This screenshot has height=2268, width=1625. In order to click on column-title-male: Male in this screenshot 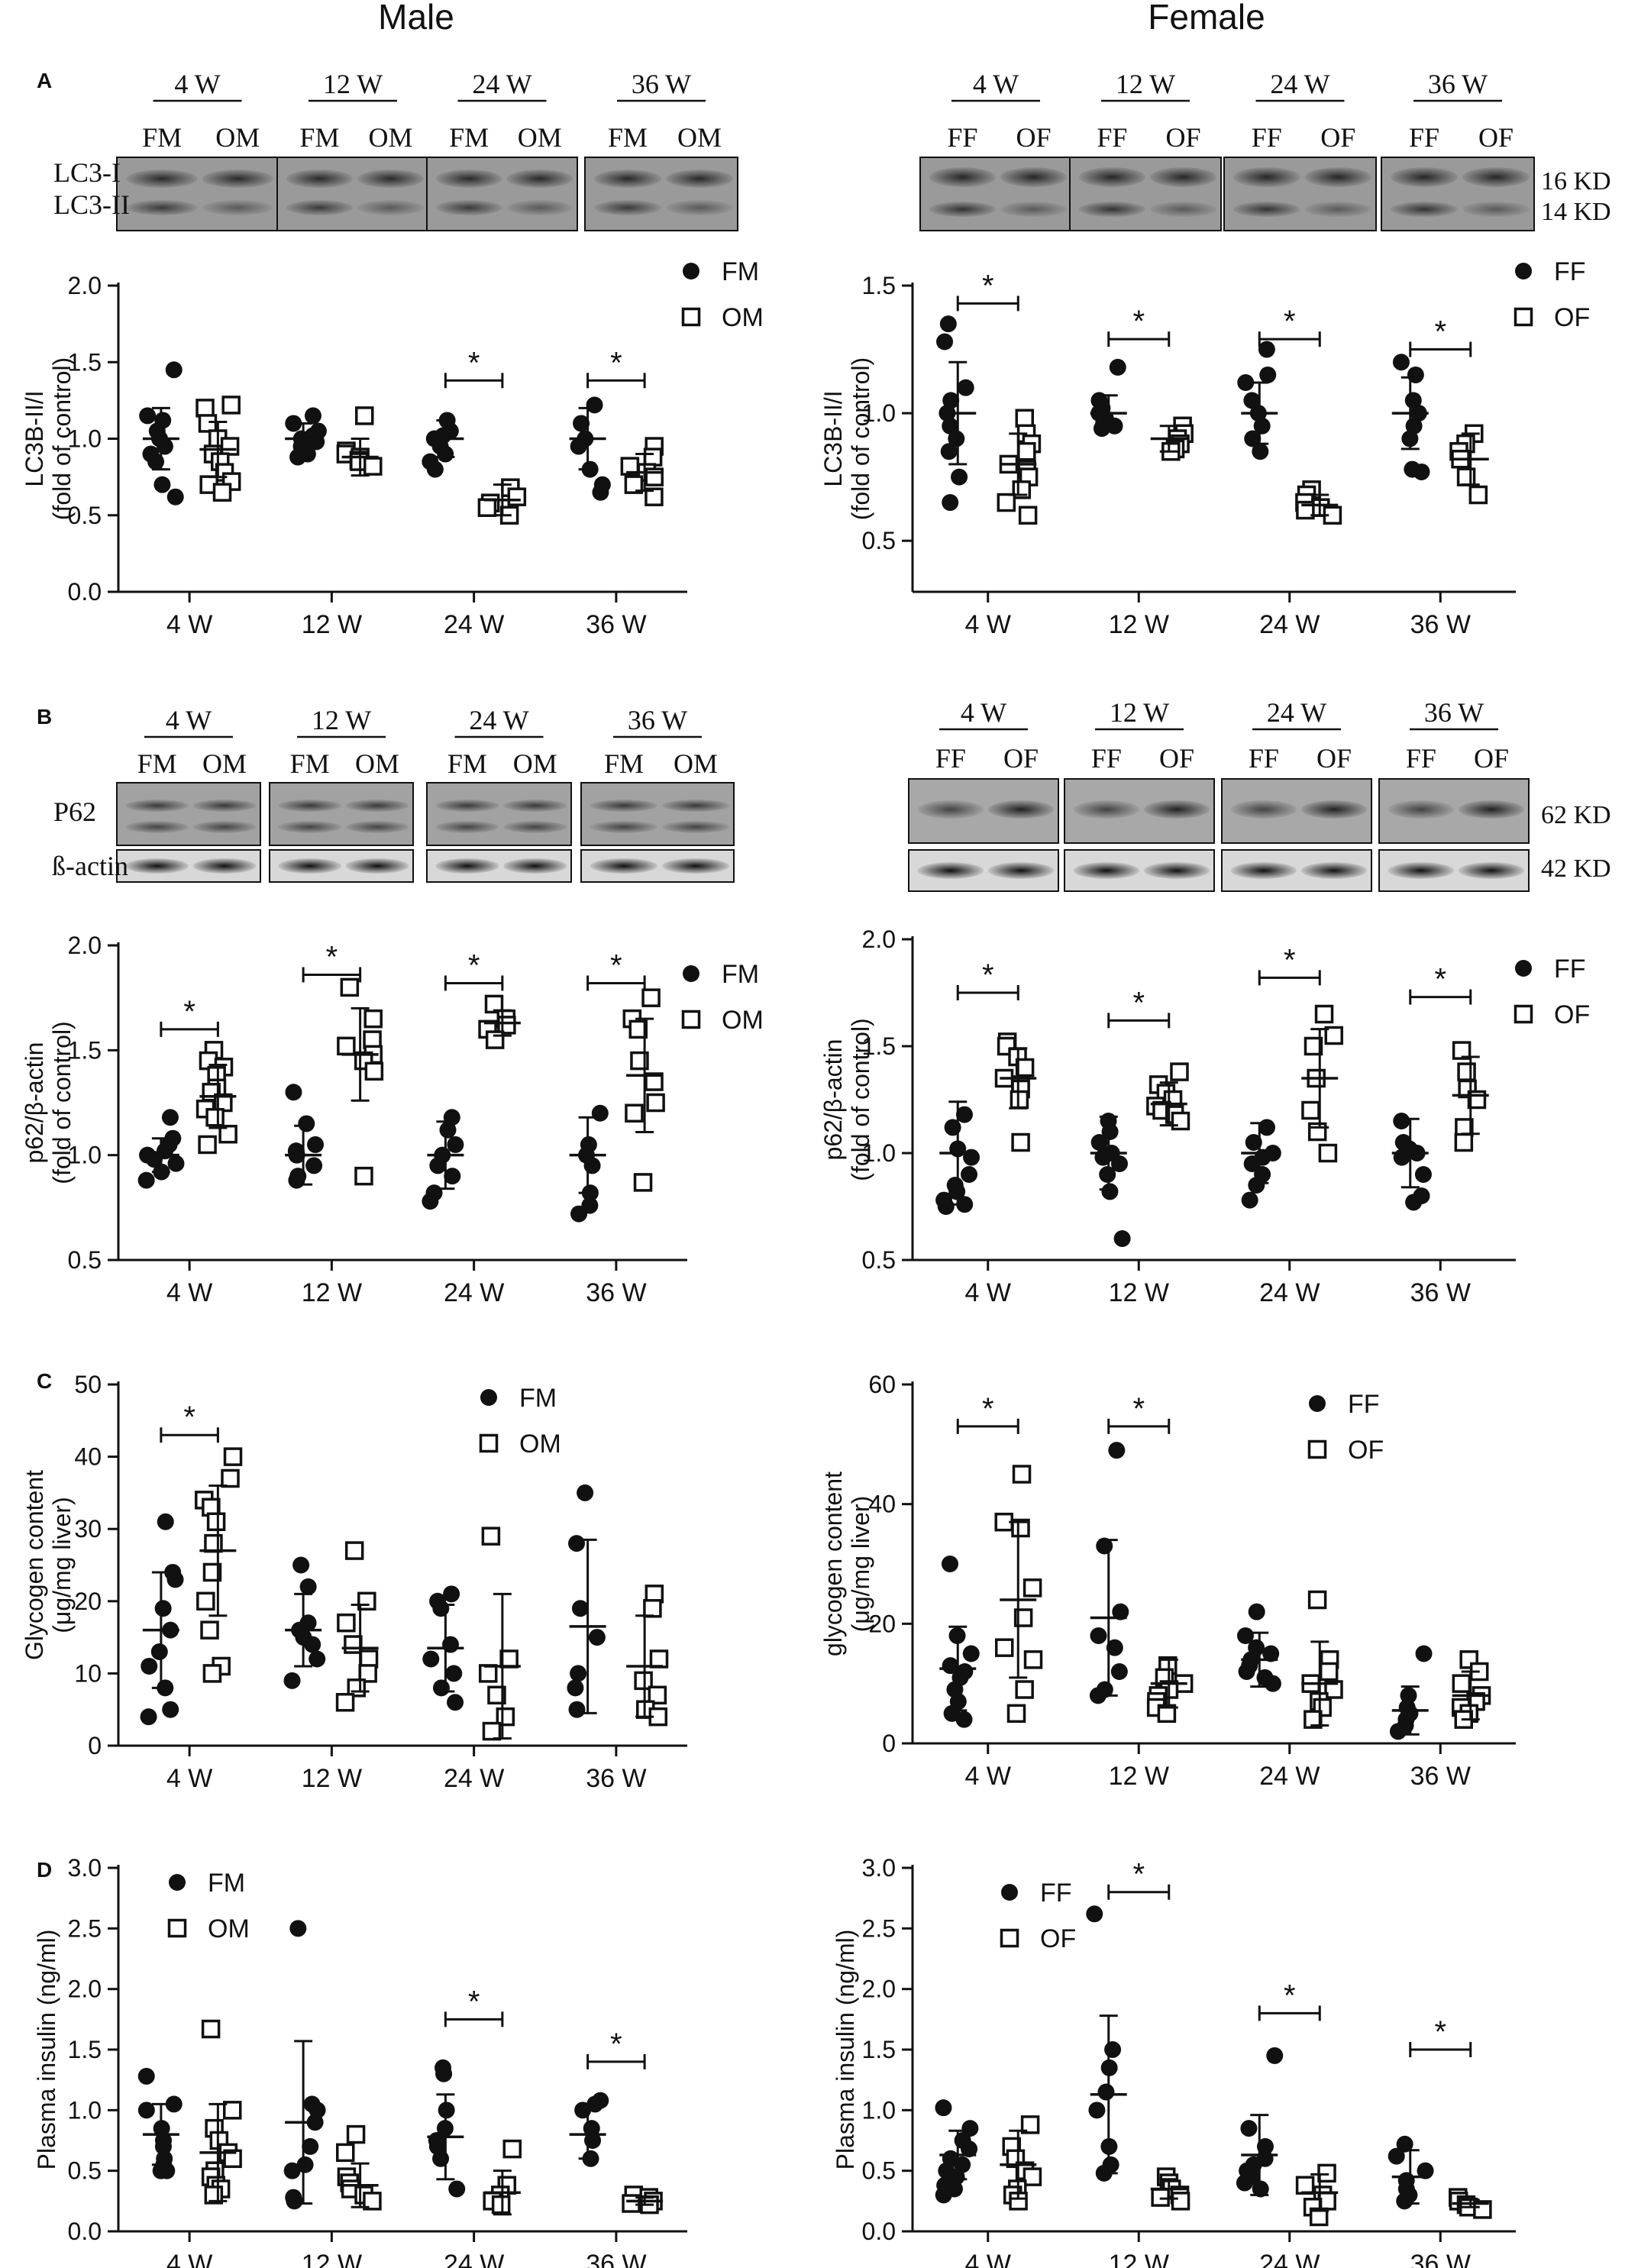, I will do `click(416, 19)`.